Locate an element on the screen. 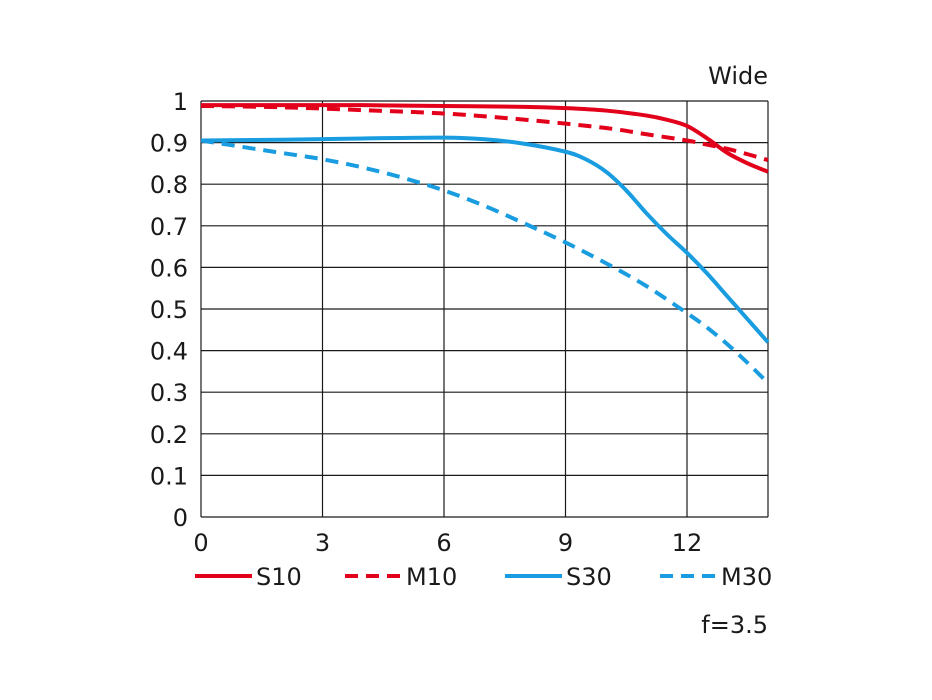 This screenshot has height=700, width=932. y-tick-label: 0.2 is located at coordinates (169, 435).